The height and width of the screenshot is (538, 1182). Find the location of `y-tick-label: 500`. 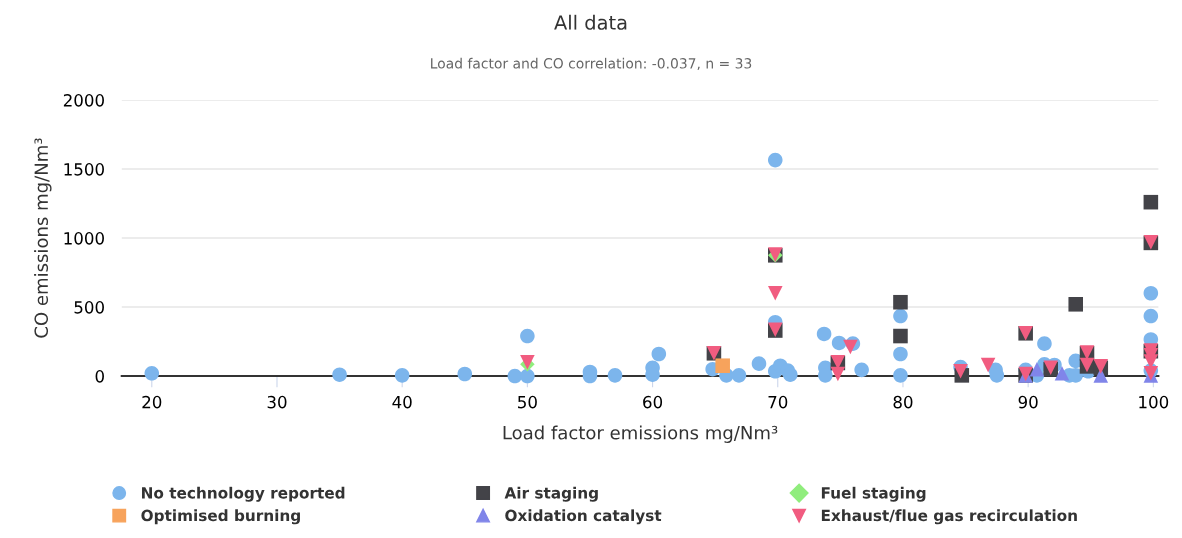

y-tick-label: 500 is located at coordinates (89, 307).